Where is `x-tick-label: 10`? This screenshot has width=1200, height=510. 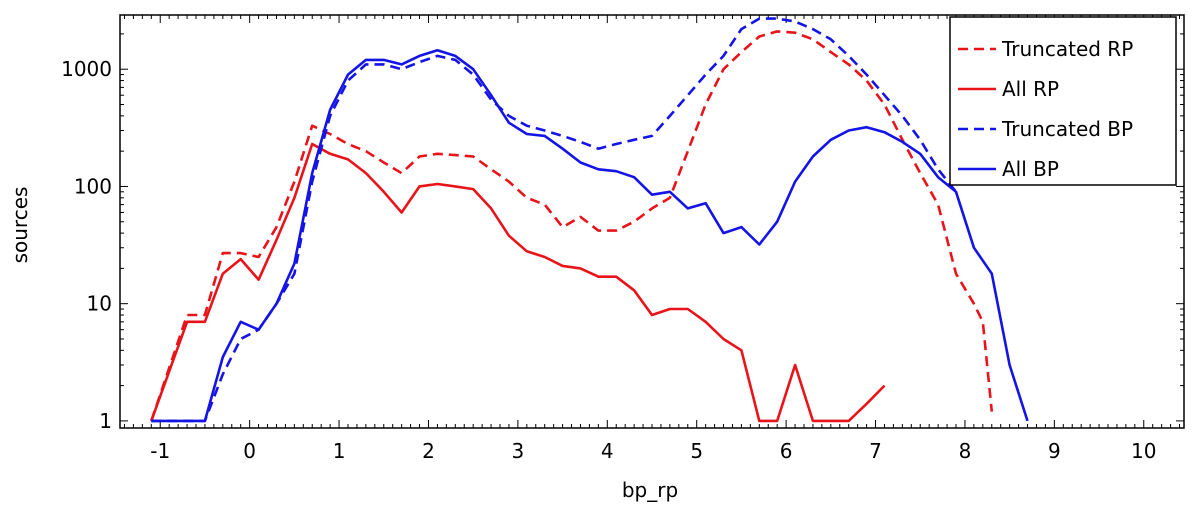 x-tick-label: 10 is located at coordinates (1143, 451).